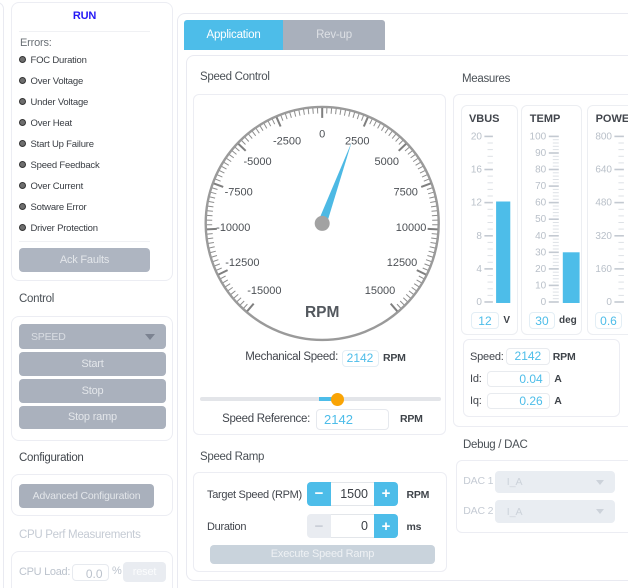 The image size is (628, 588). I want to click on svg-text: -7500, so click(239, 193).